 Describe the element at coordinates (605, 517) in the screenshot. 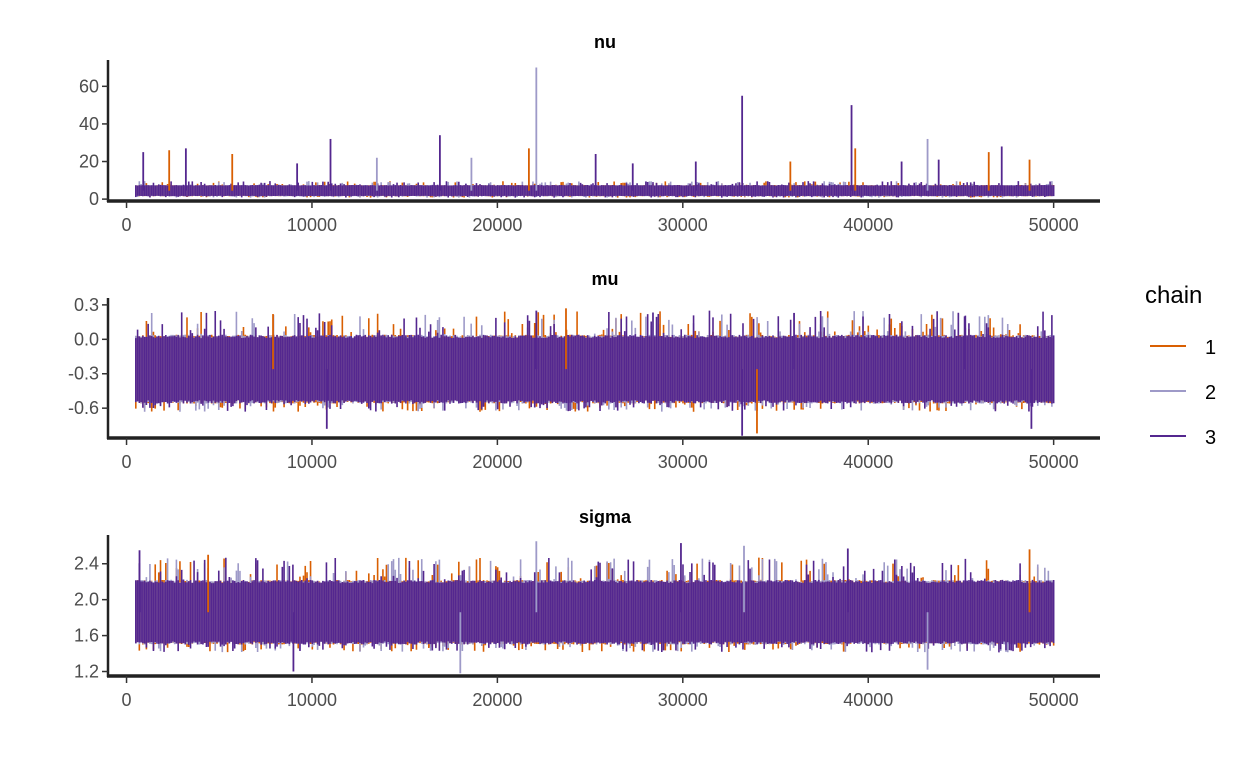

I see `panel-title: sigma` at that location.